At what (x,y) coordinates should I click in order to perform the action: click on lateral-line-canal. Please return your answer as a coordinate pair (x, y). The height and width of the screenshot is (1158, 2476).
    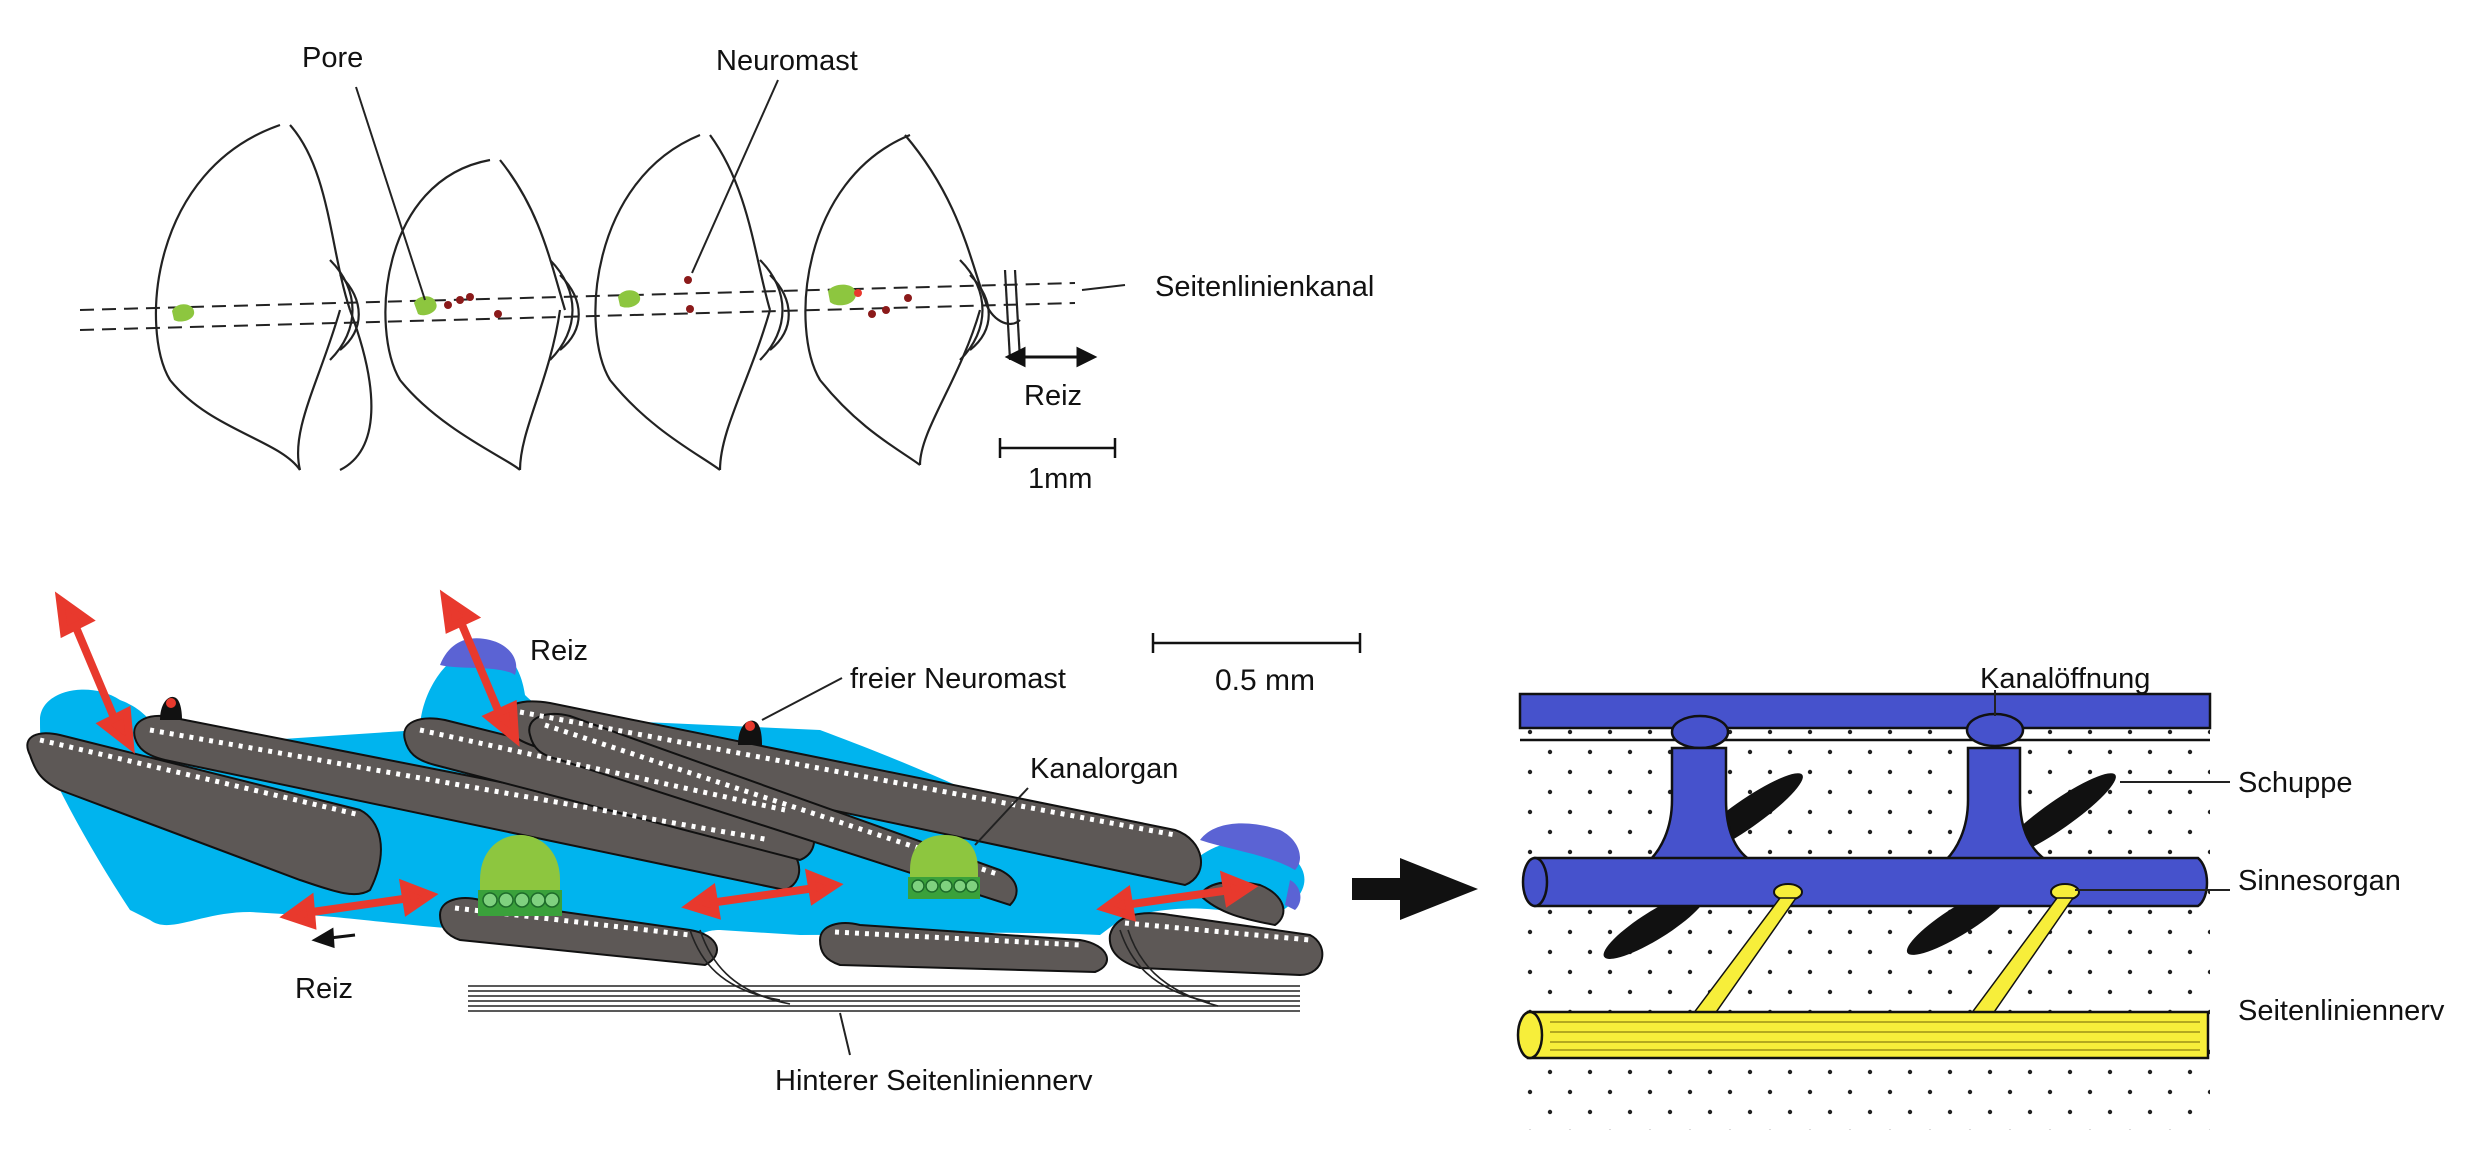
    Looking at the image, I should click on (577, 306).